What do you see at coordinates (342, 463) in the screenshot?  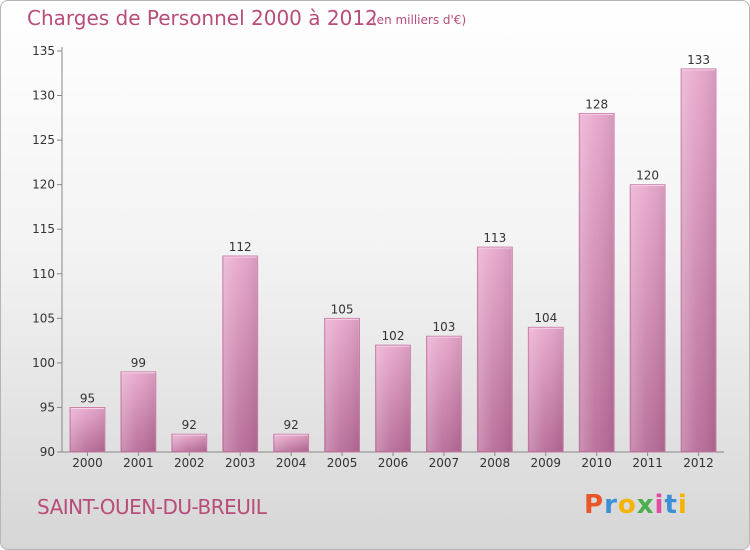 I see `x-tick-label: 2005` at bounding box center [342, 463].